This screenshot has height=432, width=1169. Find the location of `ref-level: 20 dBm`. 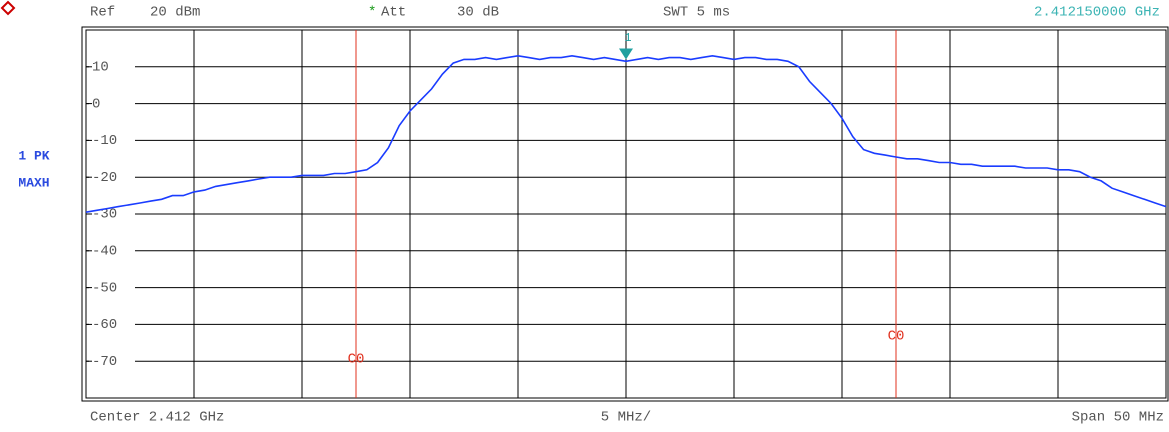

ref-level: 20 dBm is located at coordinates (175, 13).